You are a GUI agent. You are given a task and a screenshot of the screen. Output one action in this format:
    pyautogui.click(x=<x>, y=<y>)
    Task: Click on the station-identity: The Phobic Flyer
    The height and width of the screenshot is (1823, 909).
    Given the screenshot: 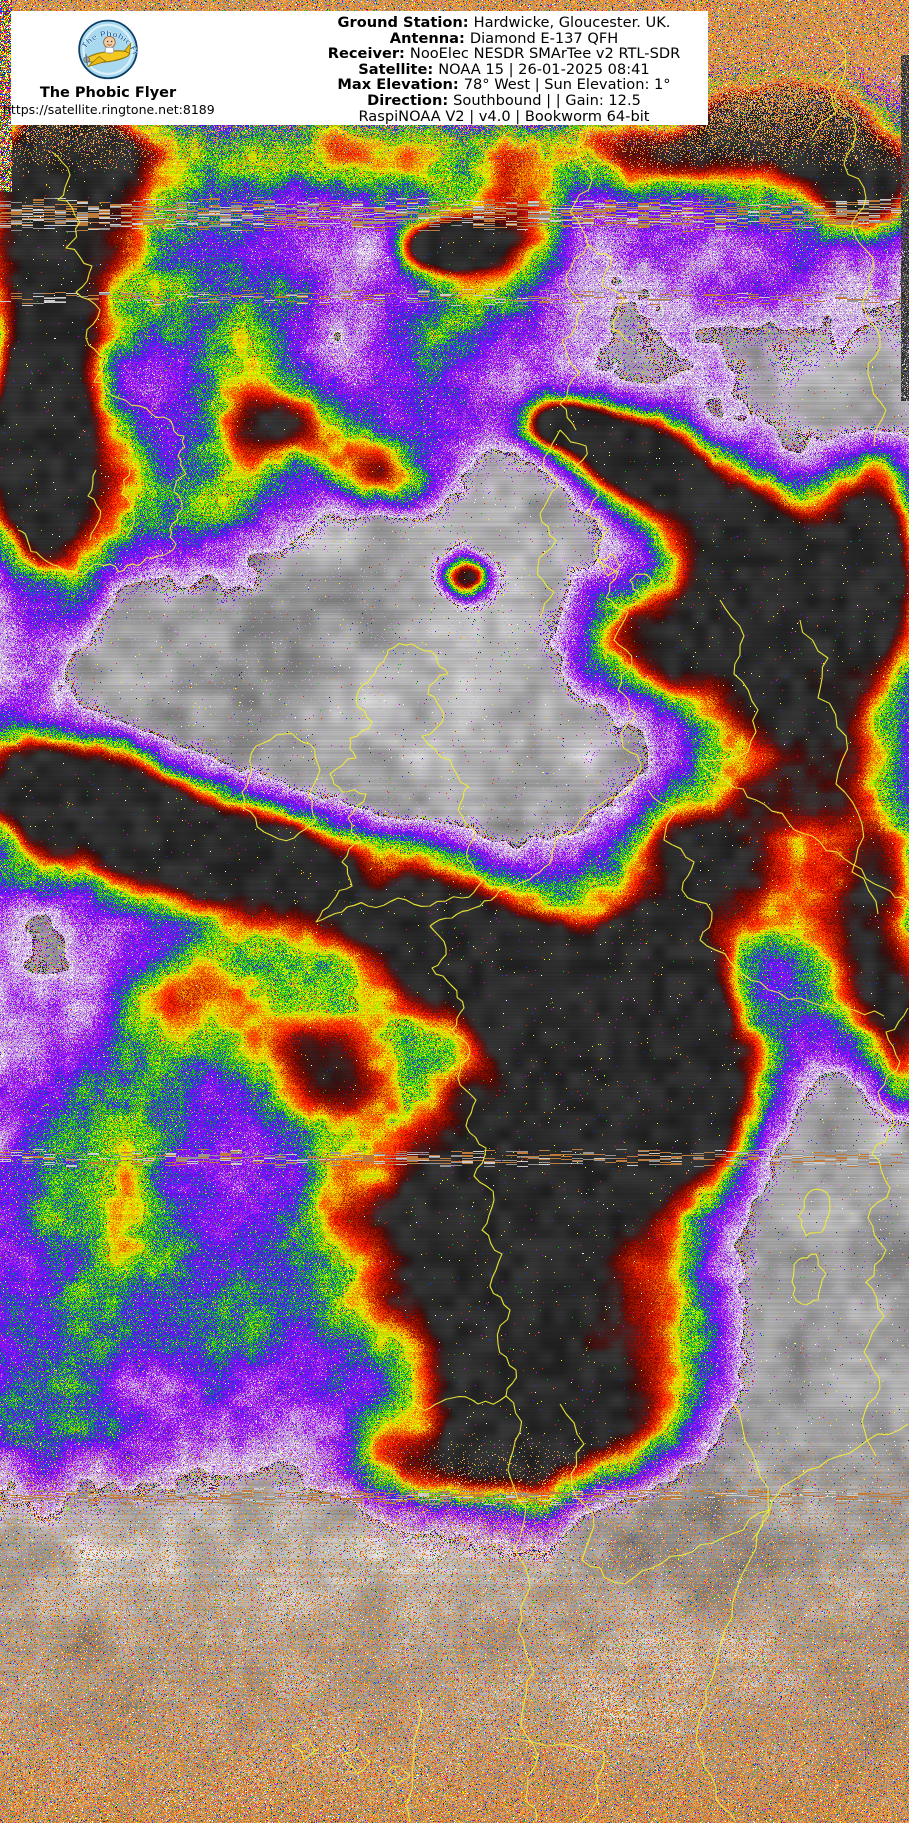 What is the action you would take?
    pyautogui.click(x=109, y=61)
    